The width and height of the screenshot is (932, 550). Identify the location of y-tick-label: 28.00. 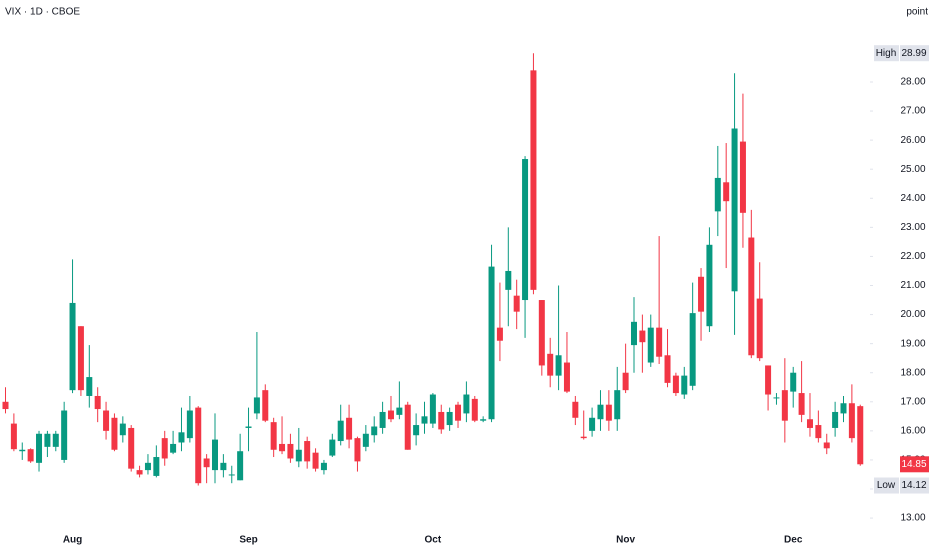
(912, 82).